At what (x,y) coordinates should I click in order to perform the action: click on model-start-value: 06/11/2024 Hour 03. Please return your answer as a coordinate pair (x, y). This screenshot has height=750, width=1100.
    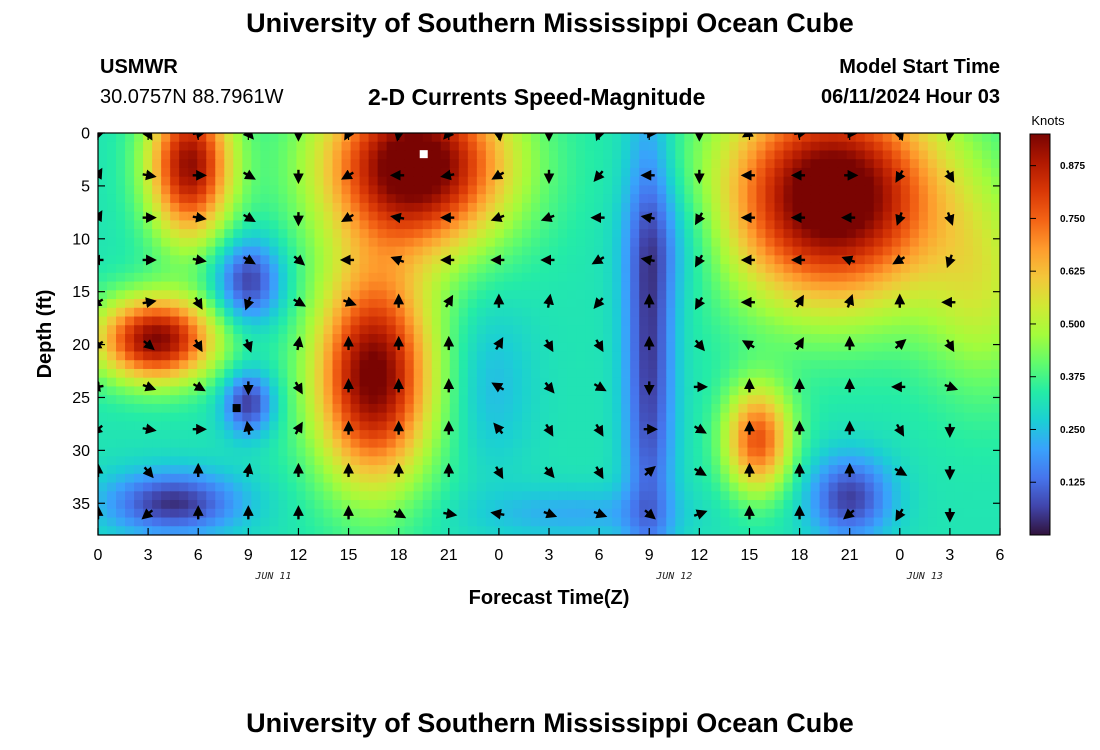
    Looking at the image, I should click on (910, 97).